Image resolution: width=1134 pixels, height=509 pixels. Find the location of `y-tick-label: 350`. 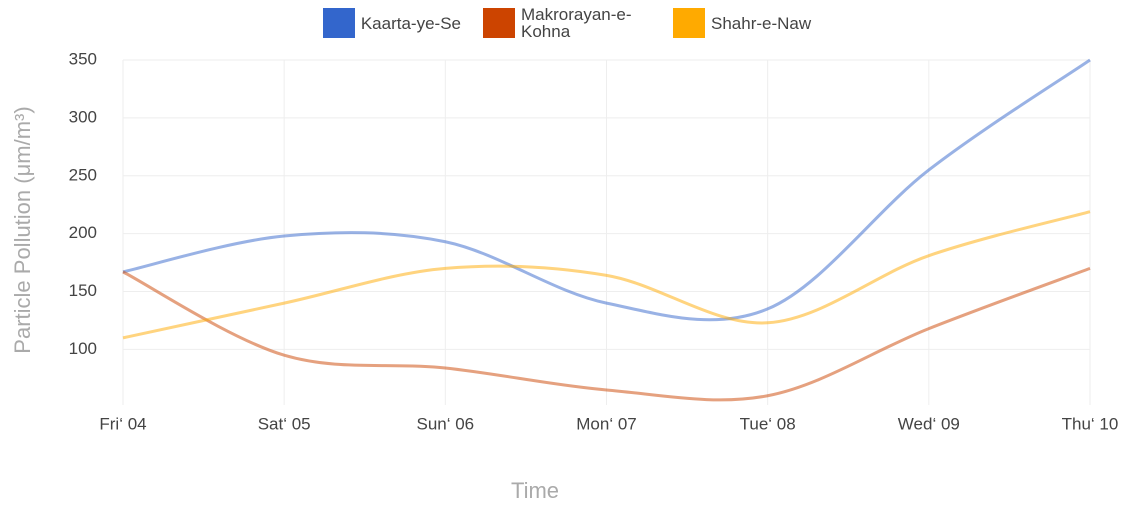

y-tick-label: 350 is located at coordinates (83, 58).